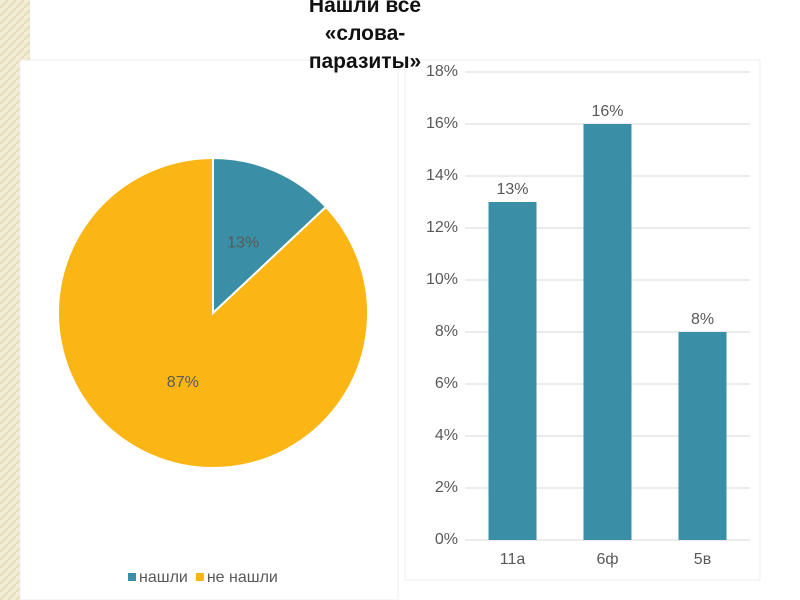 Image resolution: width=800 pixels, height=600 pixels. What do you see at coordinates (446, 331) in the screenshot?
I see `y-tick-label: 8%` at bounding box center [446, 331].